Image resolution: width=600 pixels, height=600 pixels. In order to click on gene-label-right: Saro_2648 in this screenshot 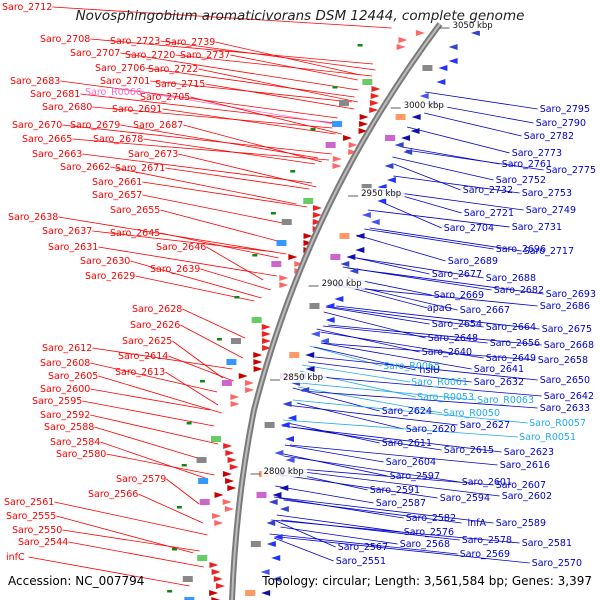, I will do `click(453, 338)`.